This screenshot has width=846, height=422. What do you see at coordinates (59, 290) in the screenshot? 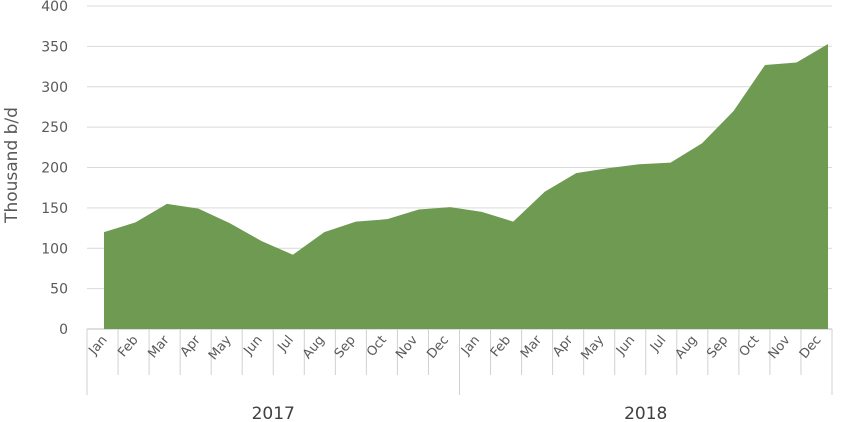
I see `y-tick-label: 50` at bounding box center [59, 290].